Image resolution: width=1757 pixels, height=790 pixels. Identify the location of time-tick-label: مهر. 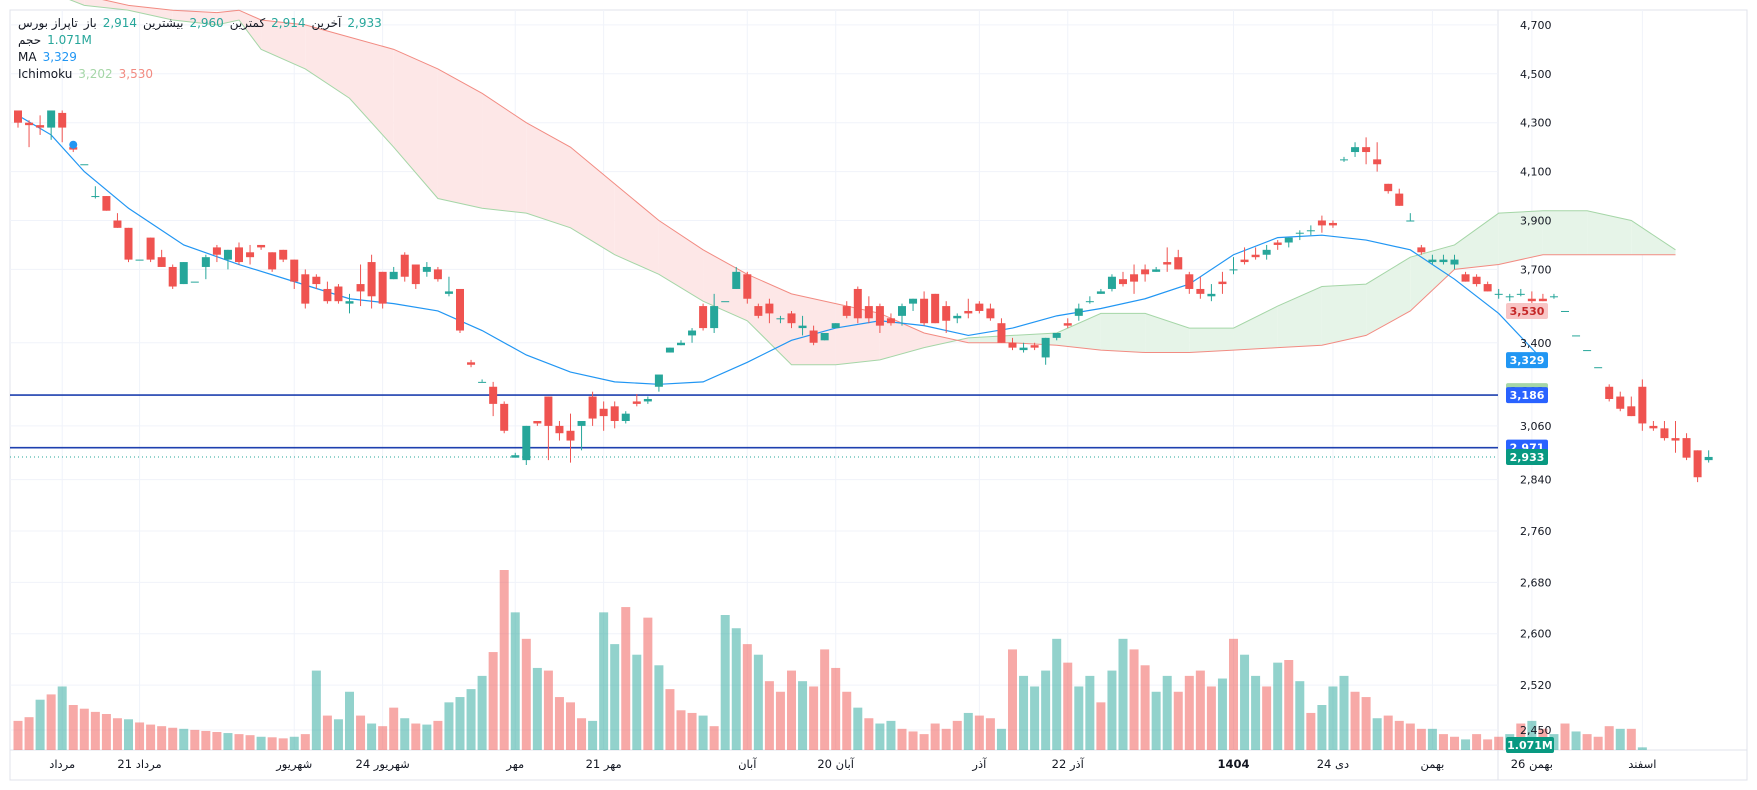
(514, 764).